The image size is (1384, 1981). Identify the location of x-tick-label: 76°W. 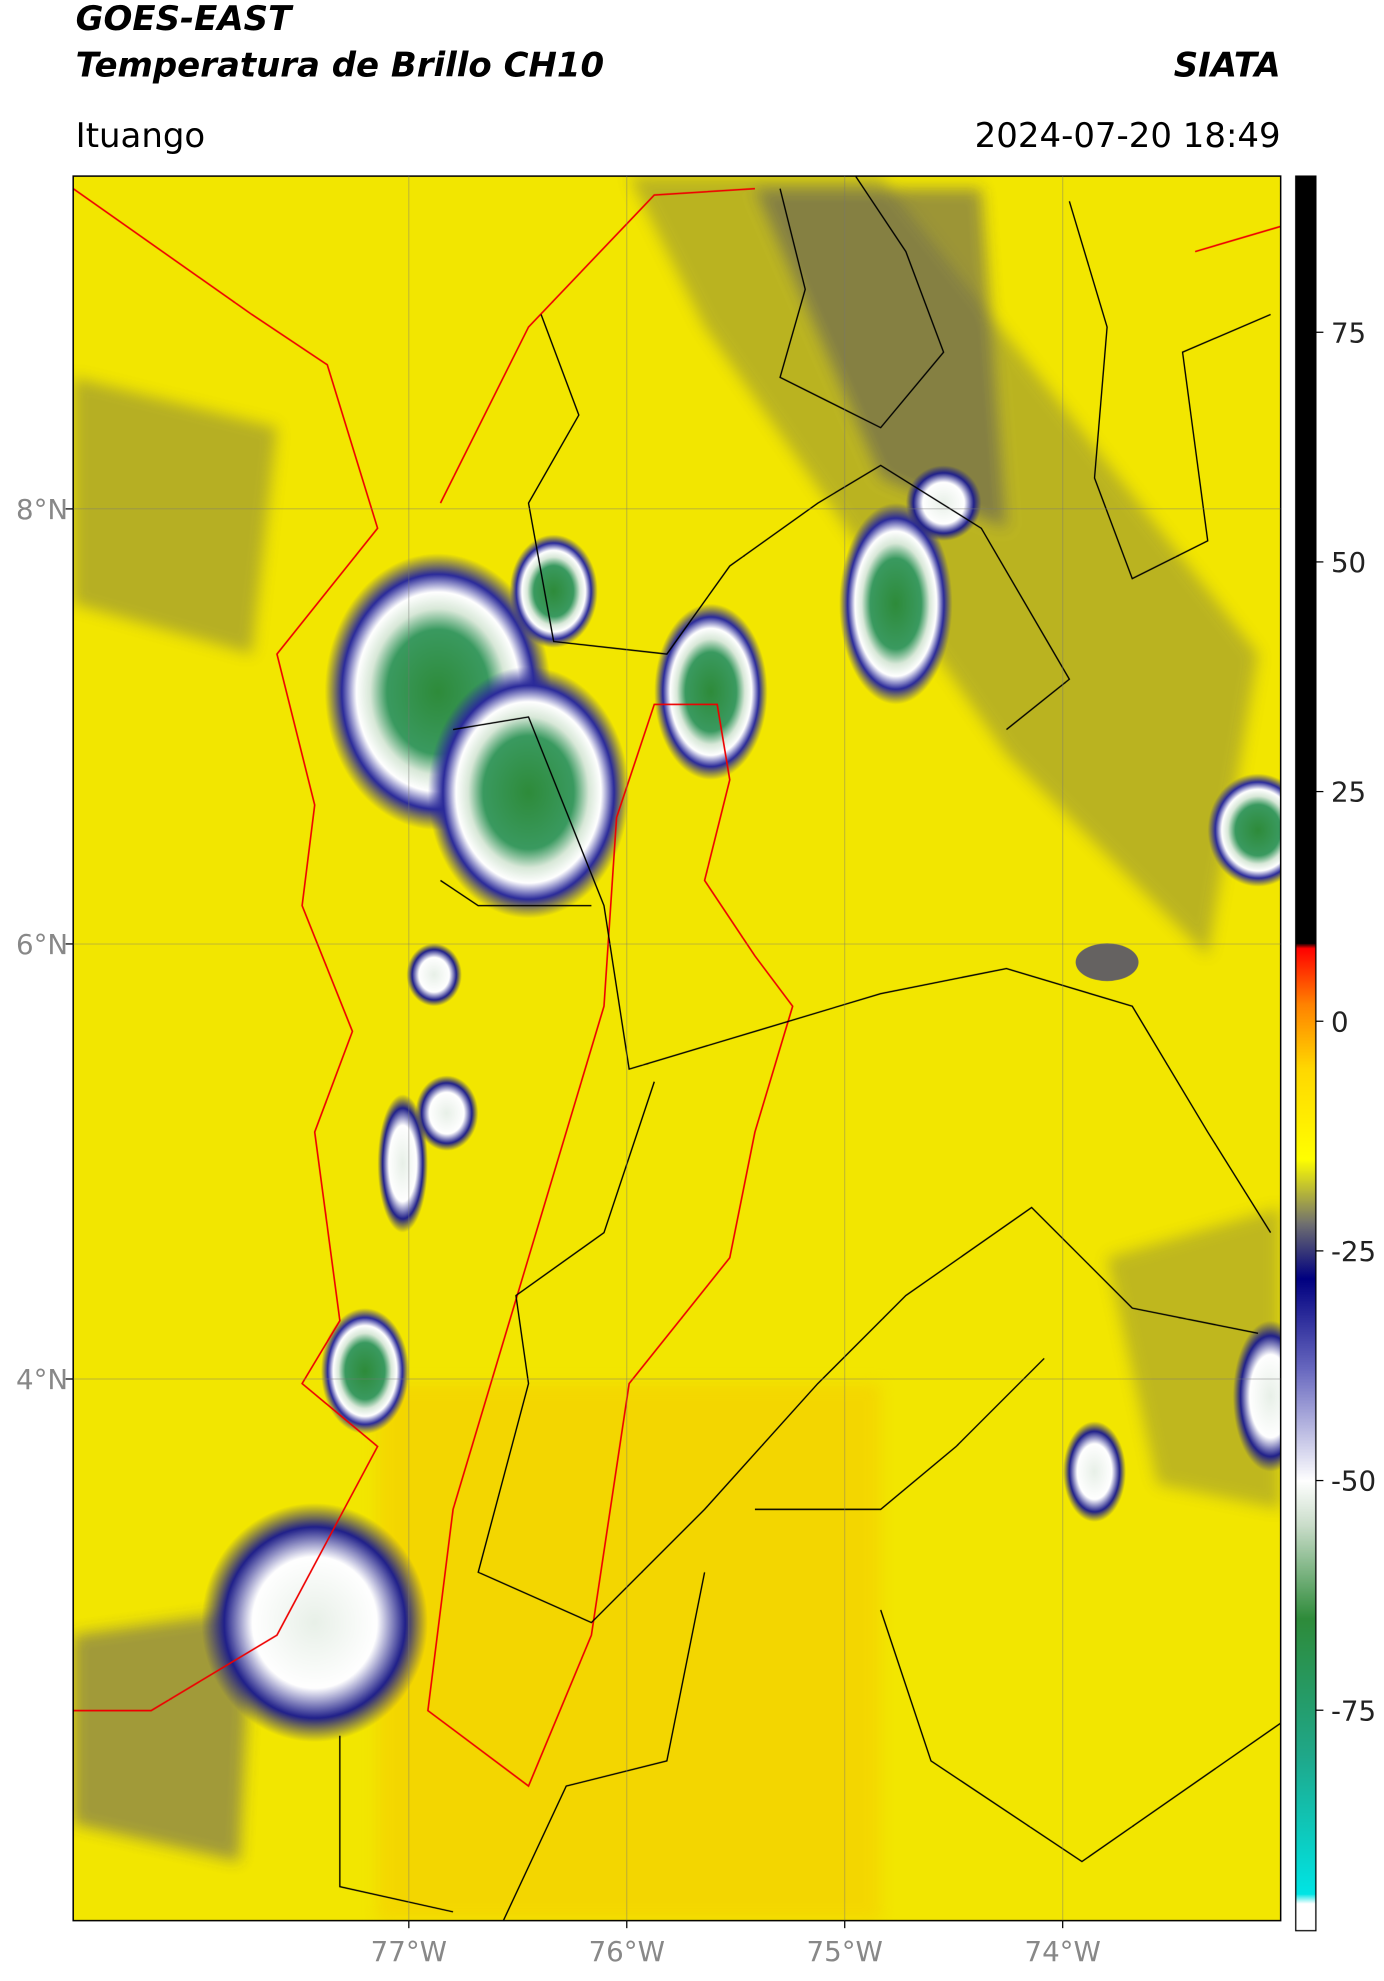
(627, 1951).